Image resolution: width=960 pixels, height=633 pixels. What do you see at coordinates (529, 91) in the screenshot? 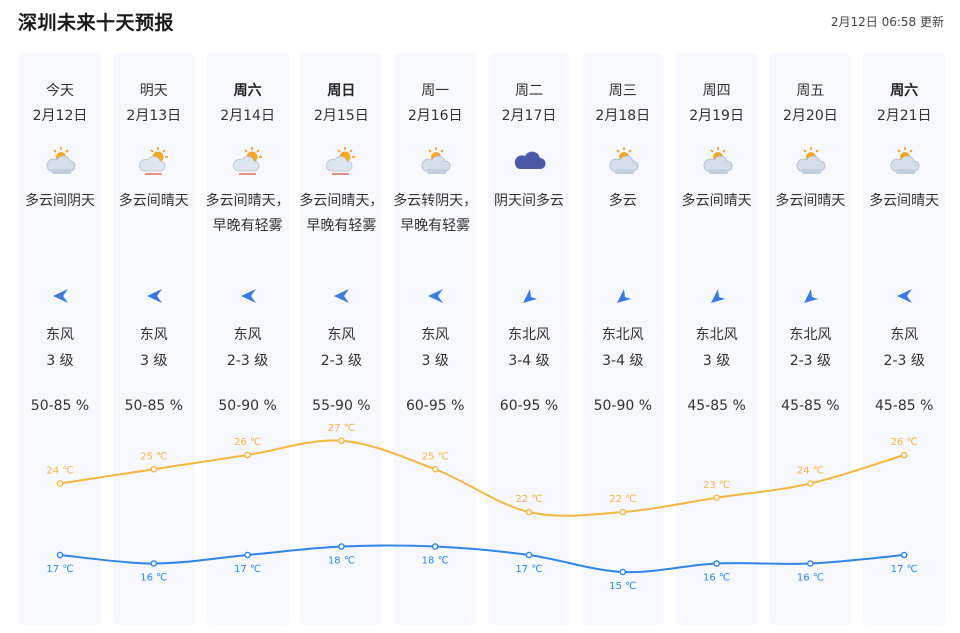
I see `day-label: 周二` at bounding box center [529, 91].